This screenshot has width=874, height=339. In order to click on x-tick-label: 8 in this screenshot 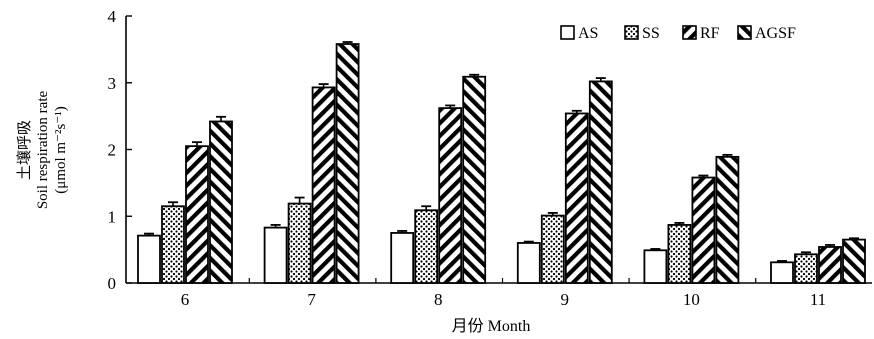, I will do `click(438, 299)`.